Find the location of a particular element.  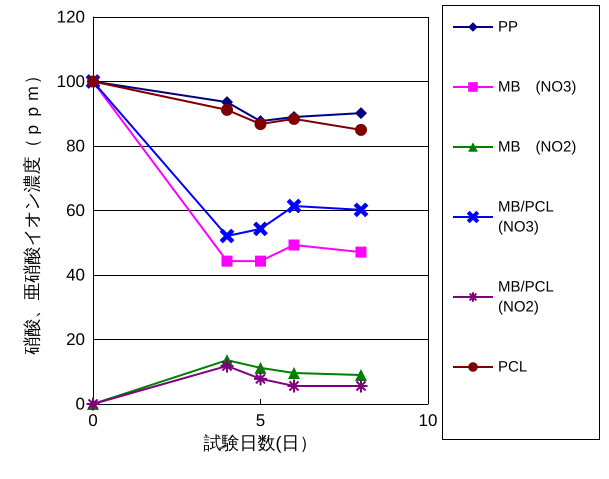

y-tick-label: 40 is located at coordinates (75, 275).